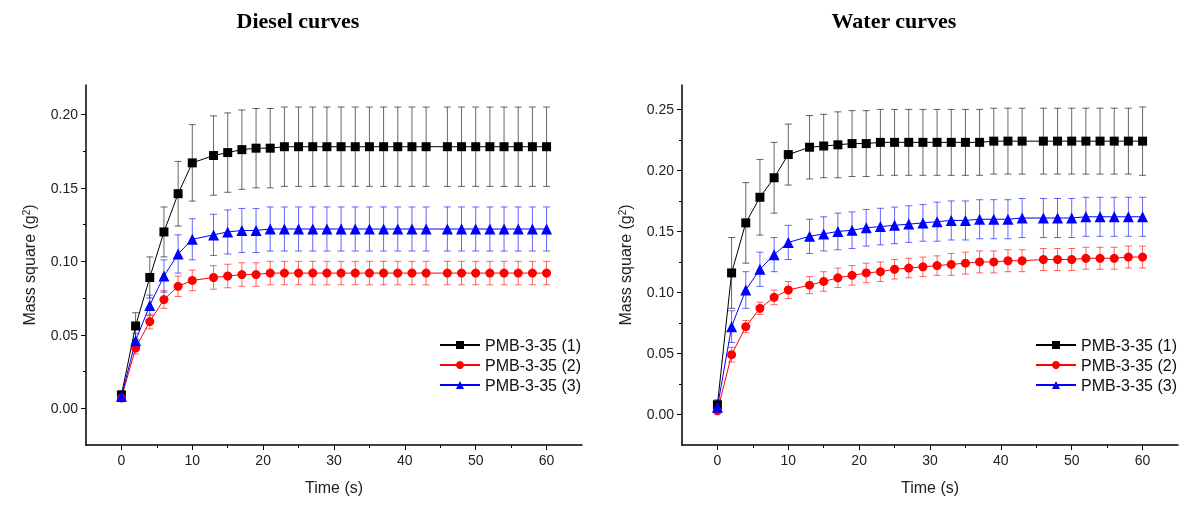 This screenshot has height=513, width=1193. What do you see at coordinates (546, 460) in the screenshot?
I see `x-tick-label: 60` at bounding box center [546, 460].